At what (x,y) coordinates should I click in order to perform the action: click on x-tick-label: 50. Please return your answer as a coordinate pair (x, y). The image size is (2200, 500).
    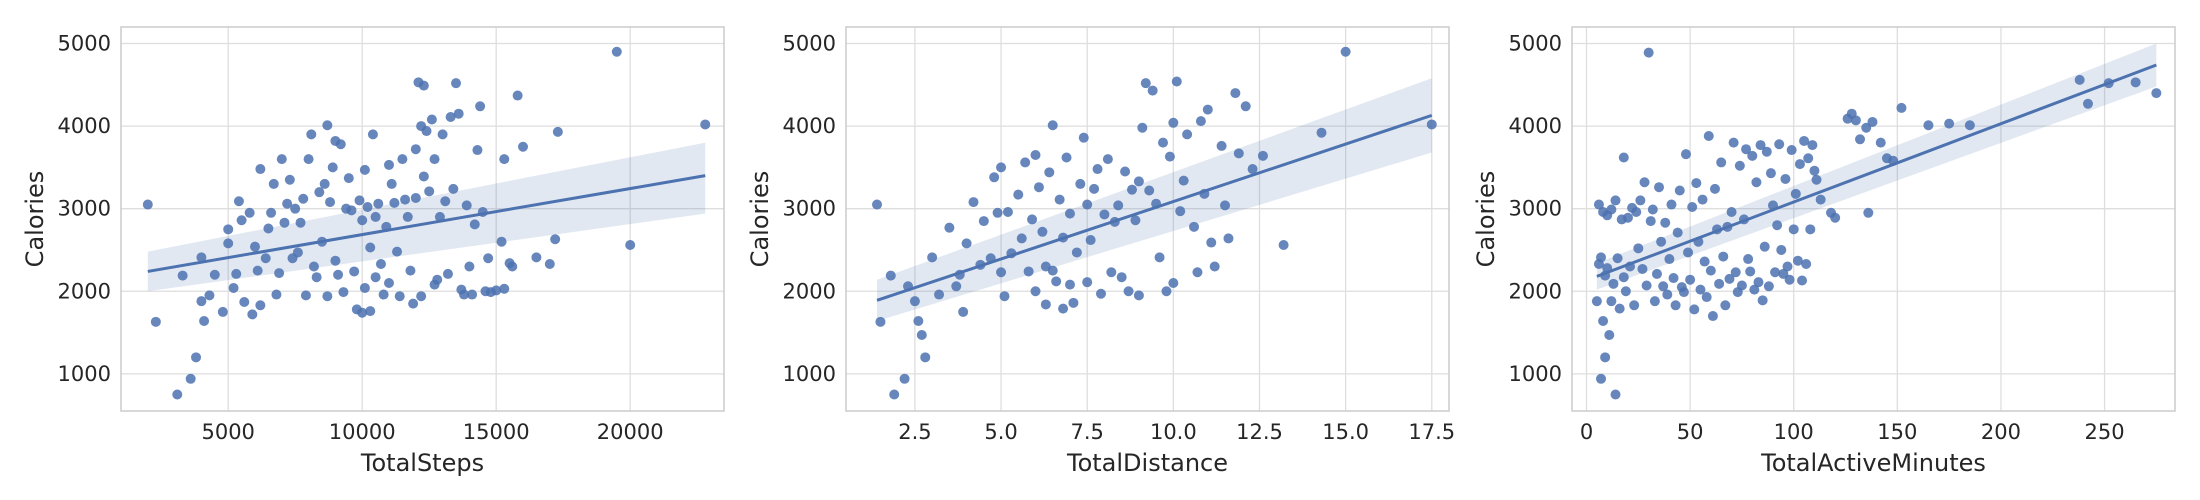
    Looking at the image, I should click on (1690, 432).